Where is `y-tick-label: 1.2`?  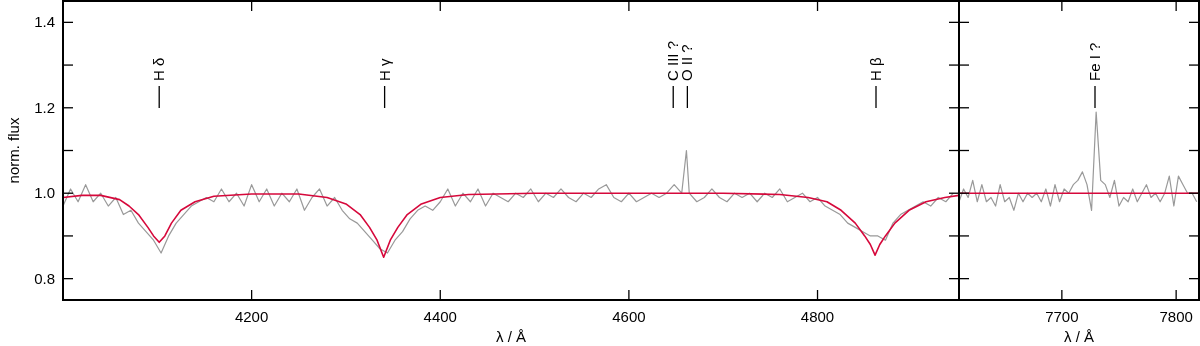
y-tick-label: 1.2 is located at coordinates (44, 107).